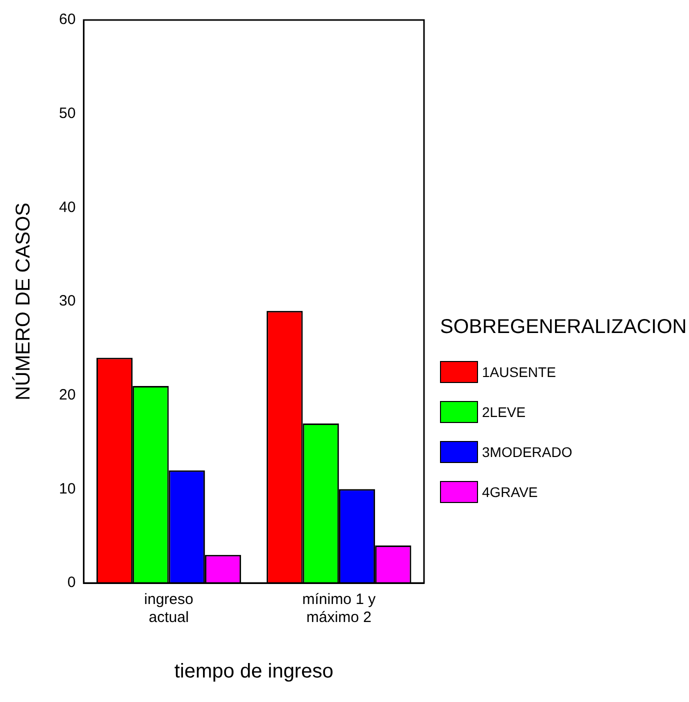 Image resolution: width=689 pixels, height=702 pixels. What do you see at coordinates (67, 301) in the screenshot?
I see `y-tick-label: 30` at bounding box center [67, 301].